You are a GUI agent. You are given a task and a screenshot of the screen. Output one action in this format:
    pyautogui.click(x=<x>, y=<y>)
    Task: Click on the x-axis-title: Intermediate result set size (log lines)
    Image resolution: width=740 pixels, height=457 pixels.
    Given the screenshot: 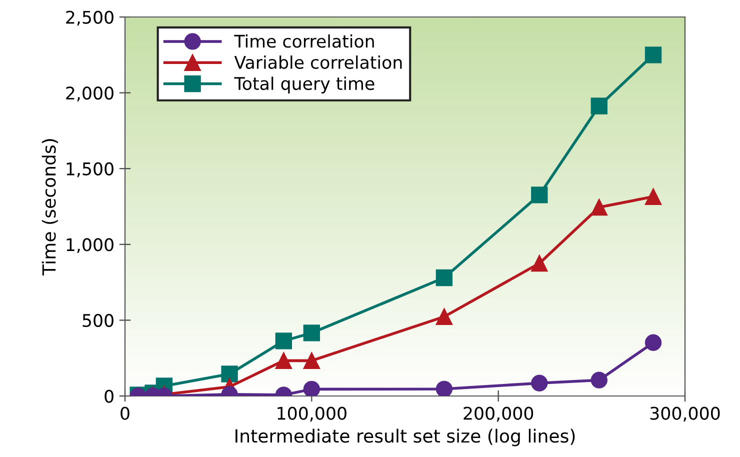 What is the action you would take?
    pyautogui.click(x=405, y=437)
    